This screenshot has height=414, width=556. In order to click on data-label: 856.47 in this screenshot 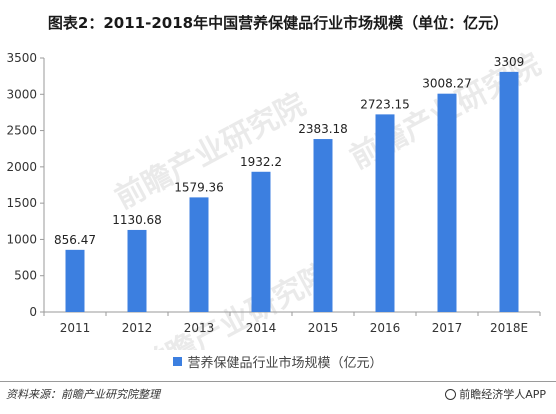, I will do `click(75, 240)`.